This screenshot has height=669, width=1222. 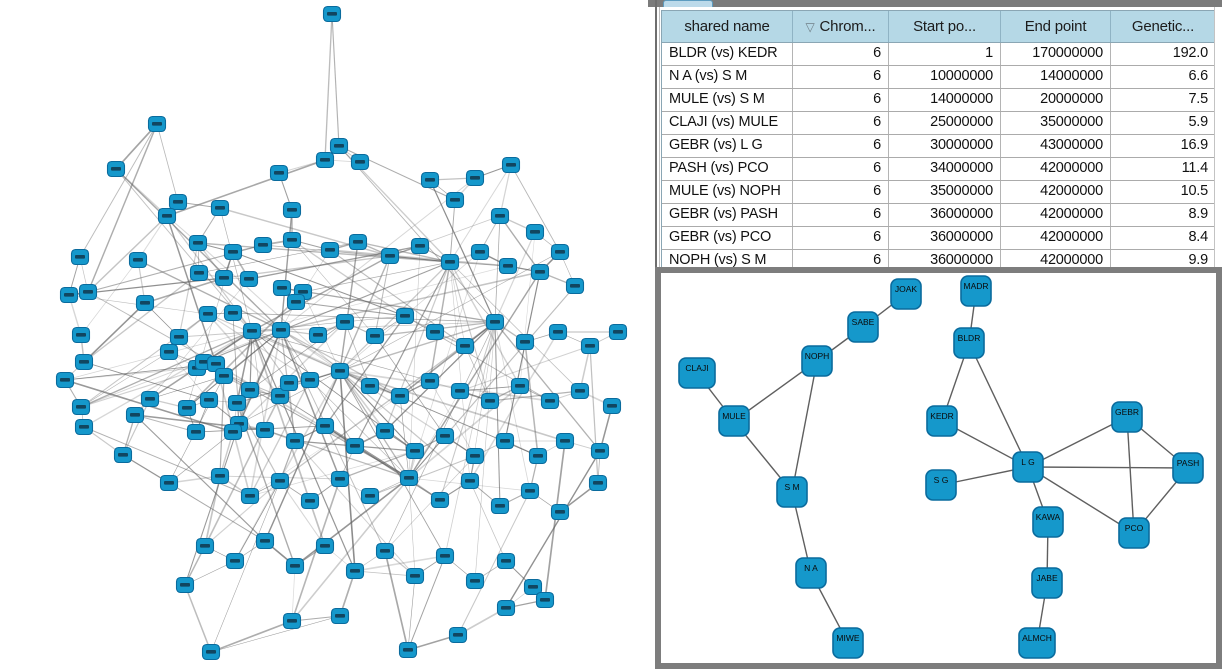 What do you see at coordinates (1127, 417) in the screenshot?
I see `node-GEBR: GEBR` at bounding box center [1127, 417].